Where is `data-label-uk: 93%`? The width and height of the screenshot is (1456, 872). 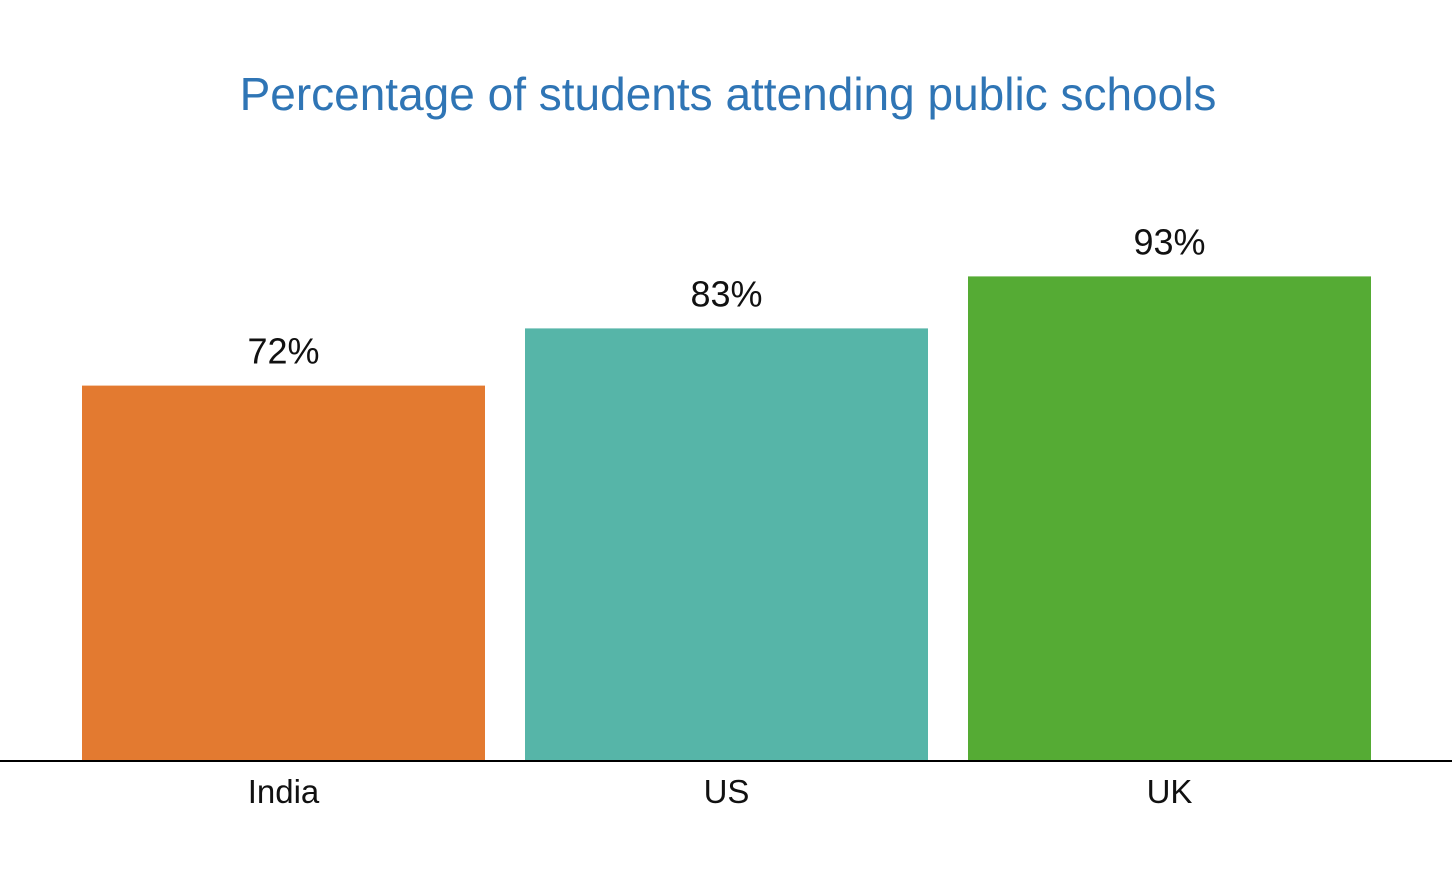
data-label-uk: 93% is located at coordinates (1169, 241).